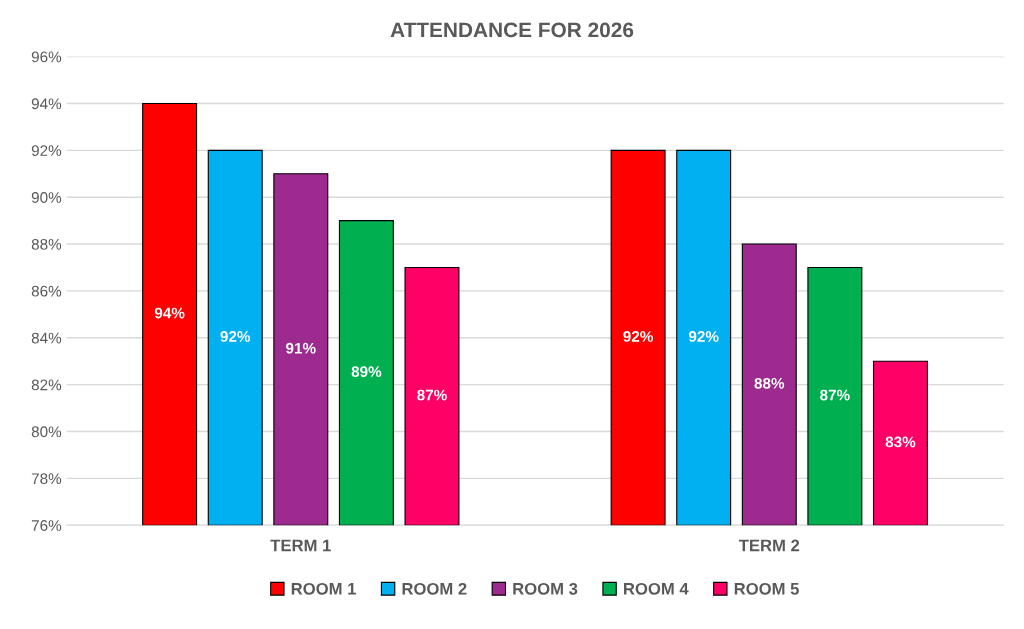 Image resolution: width=1024 pixels, height=629 pixels. I want to click on y-tick-label: 96%, so click(46, 57).